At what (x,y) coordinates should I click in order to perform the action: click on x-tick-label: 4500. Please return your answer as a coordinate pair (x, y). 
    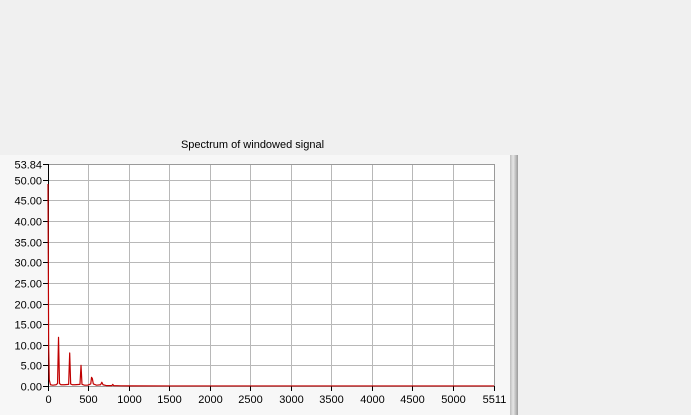
    Looking at the image, I should click on (412, 400).